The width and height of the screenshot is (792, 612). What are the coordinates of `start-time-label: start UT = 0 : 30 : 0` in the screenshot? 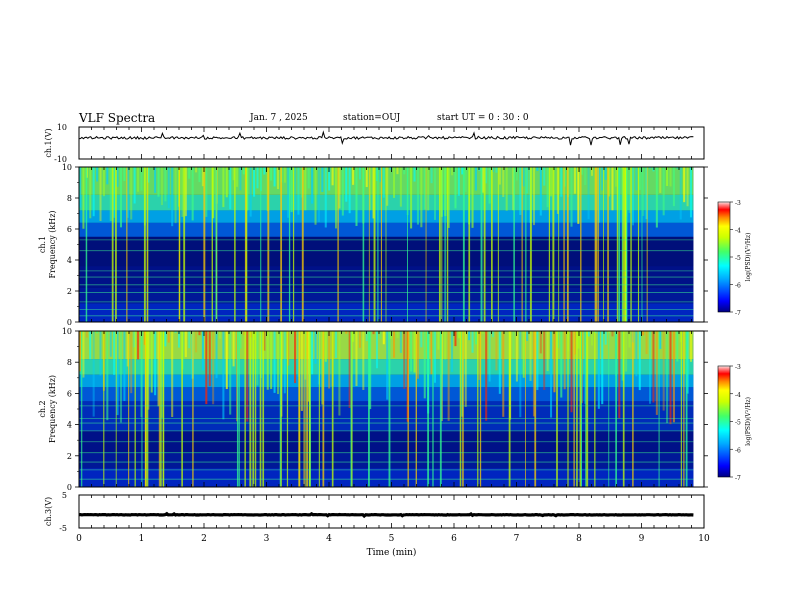 It's located at (483, 118).